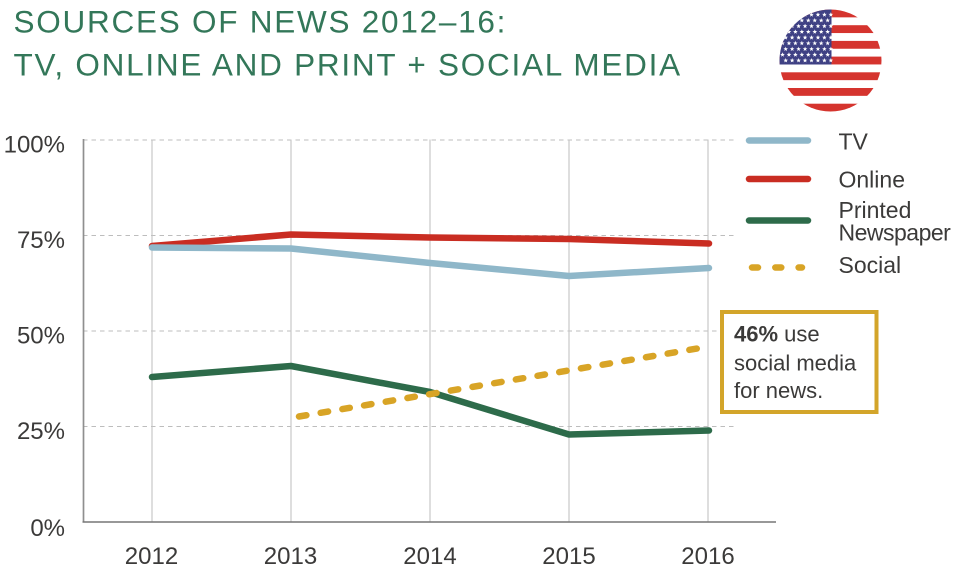 The height and width of the screenshot is (580, 978). What do you see at coordinates (870, 265) in the screenshot?
I see `svg-text: Social` at bounding box center [870, 265].